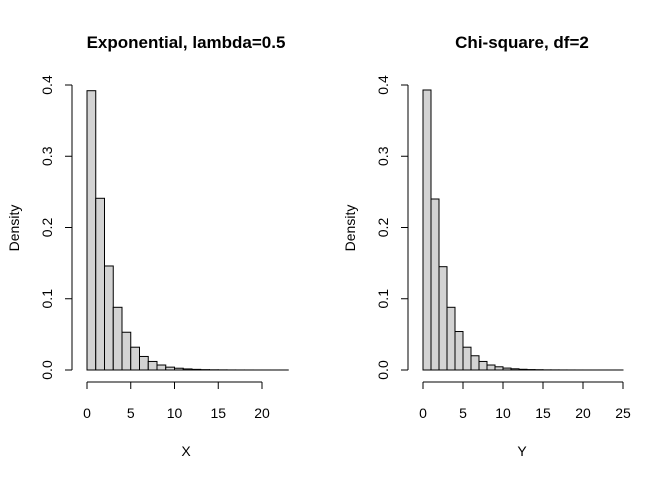  Describe the element at coordinates (186, 42) in the screenshot. I see `chart-title: Exponential, lambda=0.5` at that location.